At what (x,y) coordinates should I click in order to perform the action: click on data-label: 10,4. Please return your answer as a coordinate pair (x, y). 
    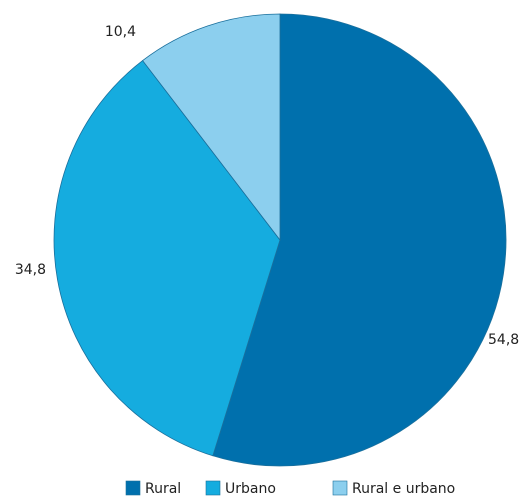
    Looking at the image, I should click on (120, 32).